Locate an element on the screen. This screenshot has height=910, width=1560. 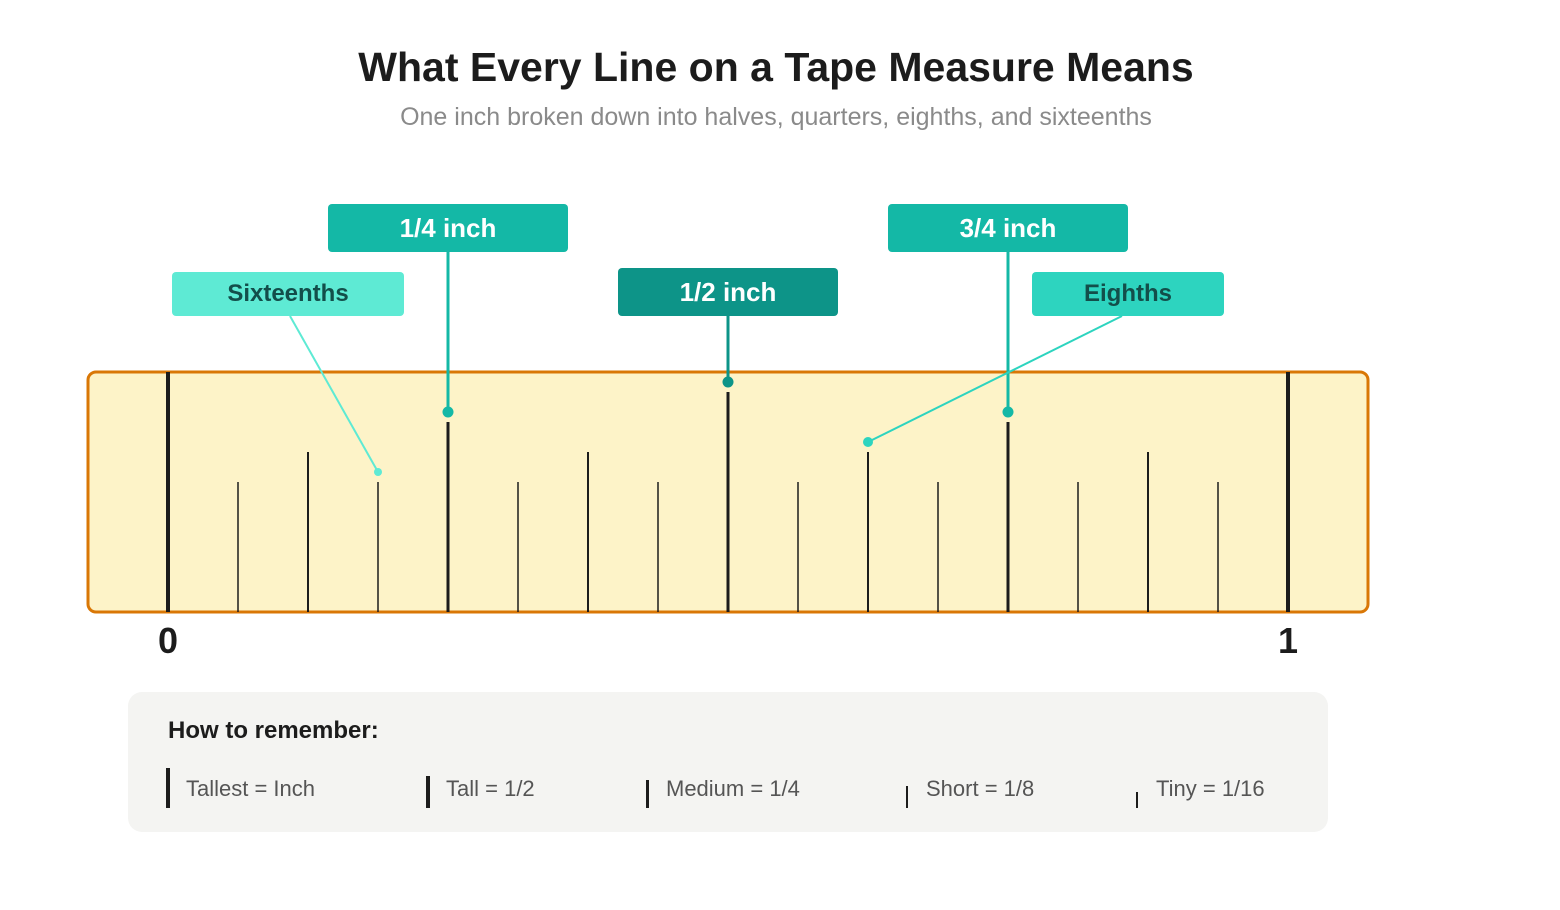
legend-label-sixteenth: Tiny = 1/16 is located at coordinates (1210, 788).